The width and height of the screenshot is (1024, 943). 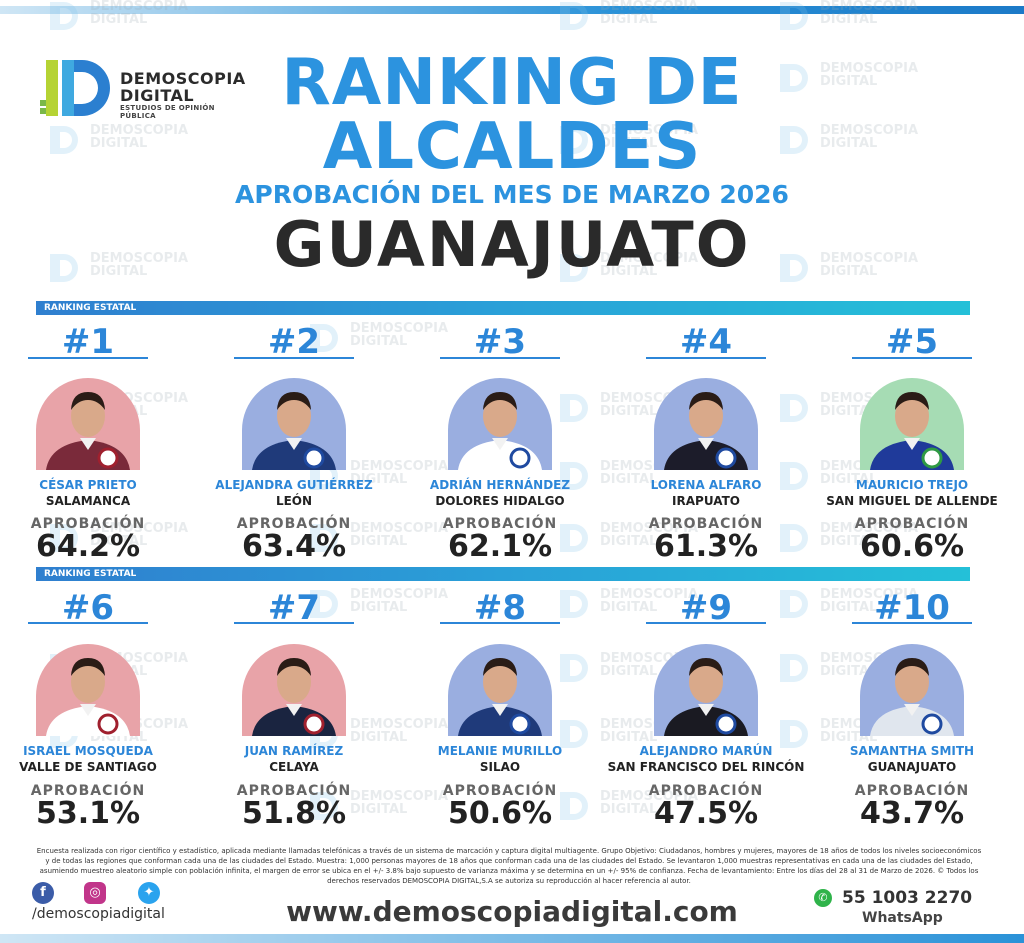 What do you see at coordinates (294, 501) in the screenshot?
I see `mayor-city: LEÓN` at bounding box center [294, 501].